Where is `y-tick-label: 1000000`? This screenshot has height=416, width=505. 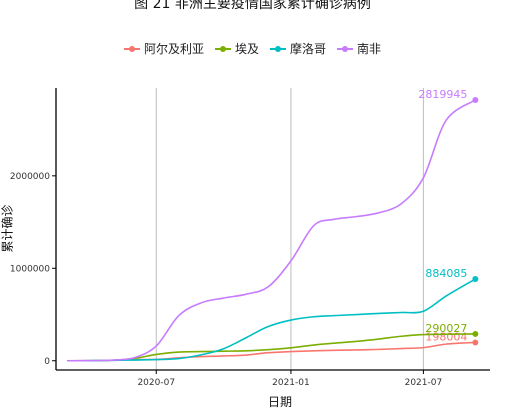 y-tick-label: 1000000 is located at coordinates (30, 269).